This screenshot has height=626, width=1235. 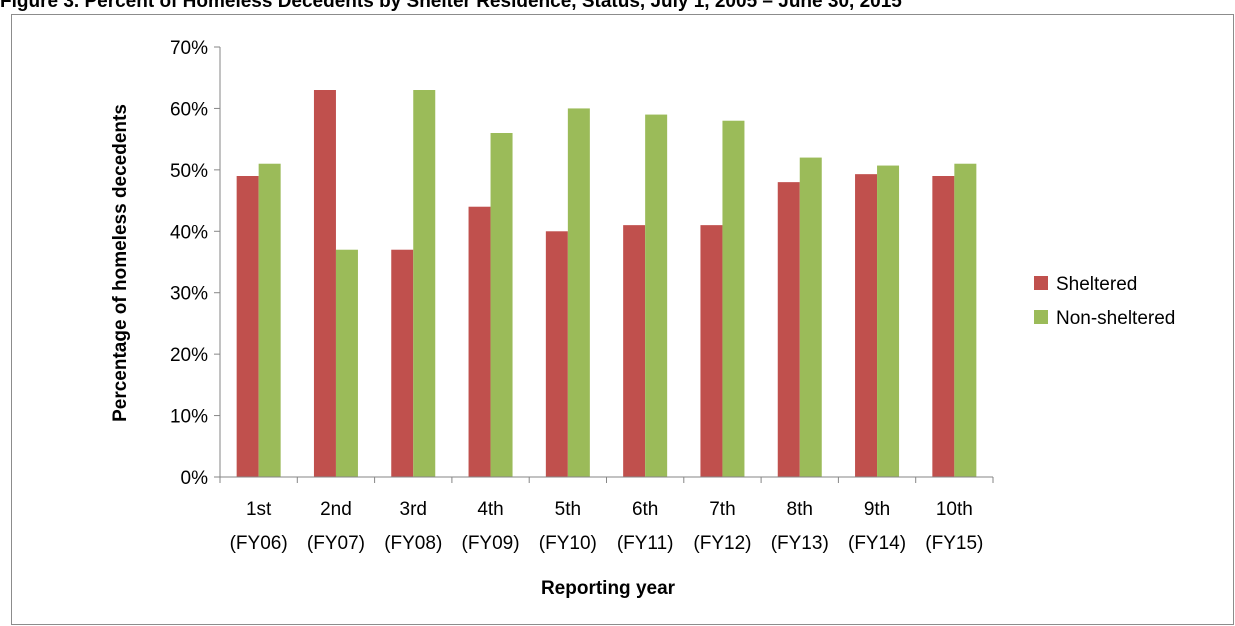 What do you see at coordinates (490, 509) in the screenshot?
I see `x-tick-label: 4th` at bounding box center [490, 509].